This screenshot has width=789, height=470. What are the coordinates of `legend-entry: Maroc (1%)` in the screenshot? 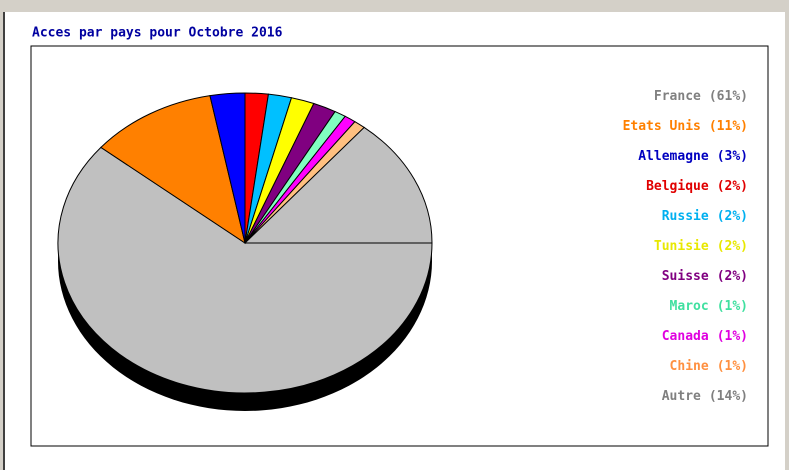 It's located at (709, 306).